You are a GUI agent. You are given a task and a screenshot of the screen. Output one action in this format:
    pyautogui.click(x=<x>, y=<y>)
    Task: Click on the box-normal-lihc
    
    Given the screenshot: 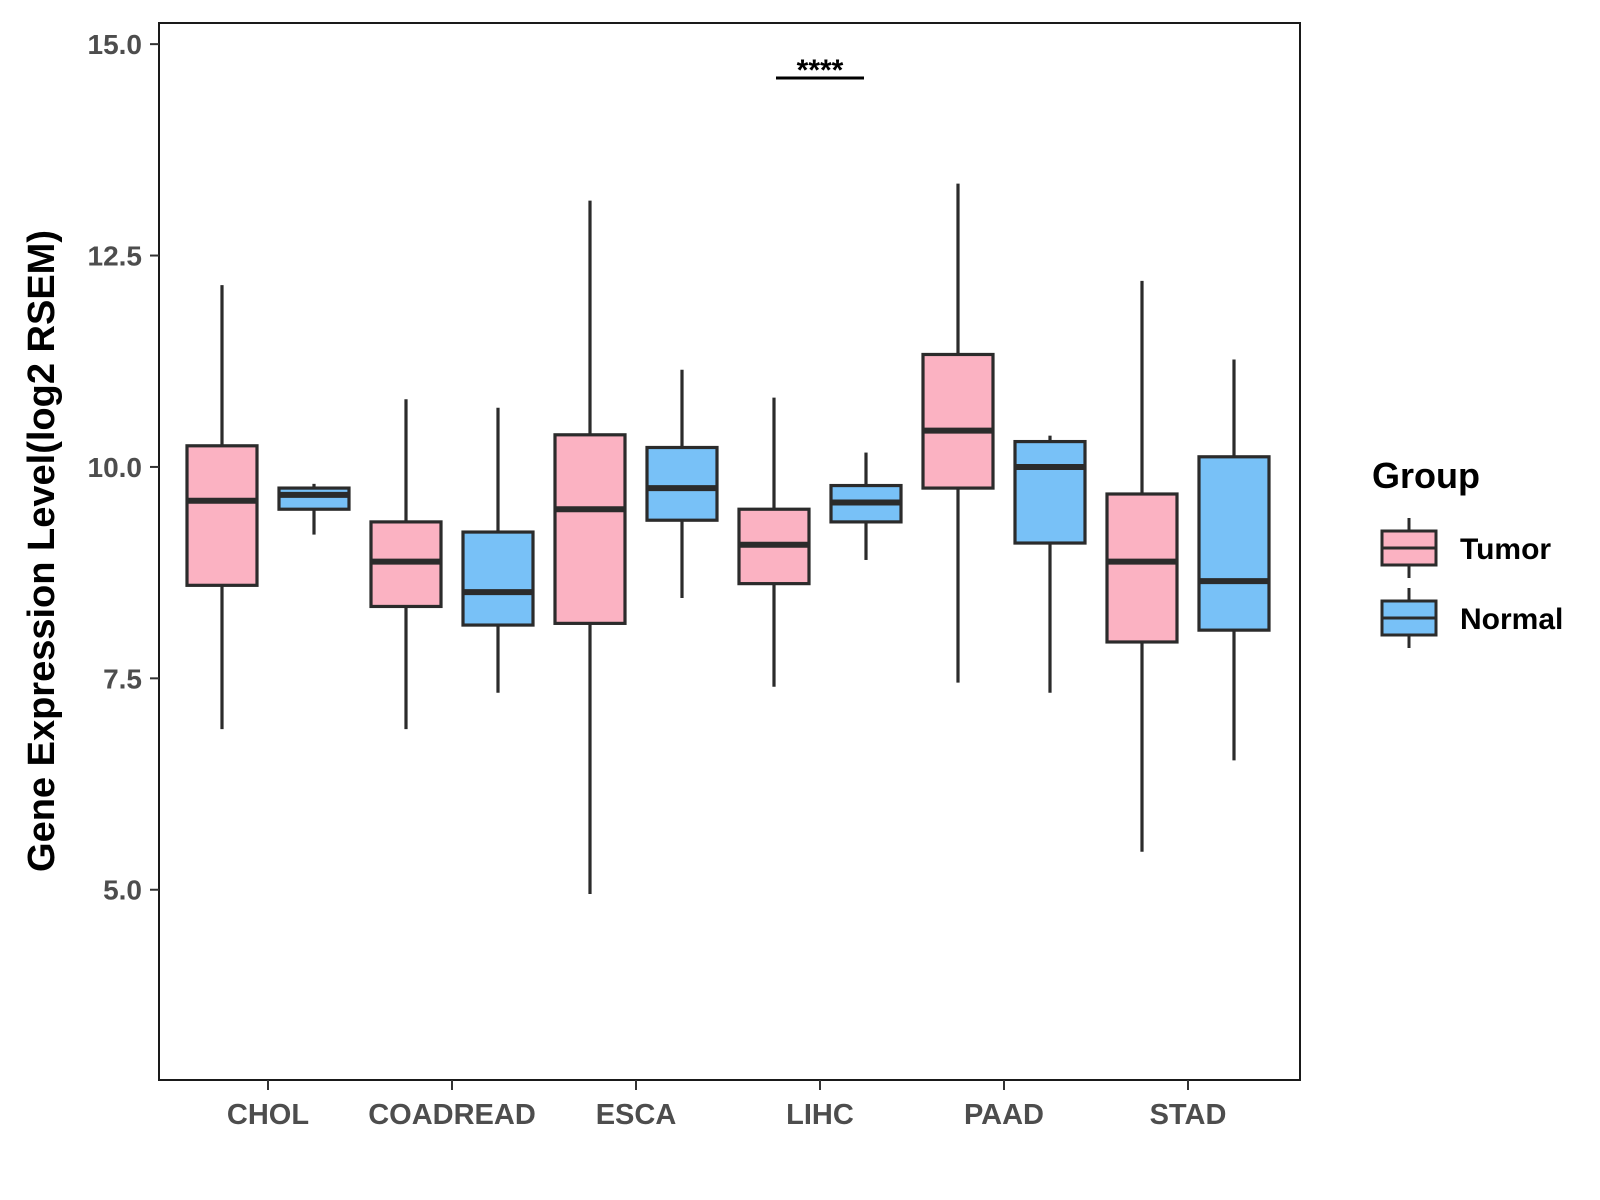 What is the action you would take?
    pyautogui.click(x=866, y=506)
    